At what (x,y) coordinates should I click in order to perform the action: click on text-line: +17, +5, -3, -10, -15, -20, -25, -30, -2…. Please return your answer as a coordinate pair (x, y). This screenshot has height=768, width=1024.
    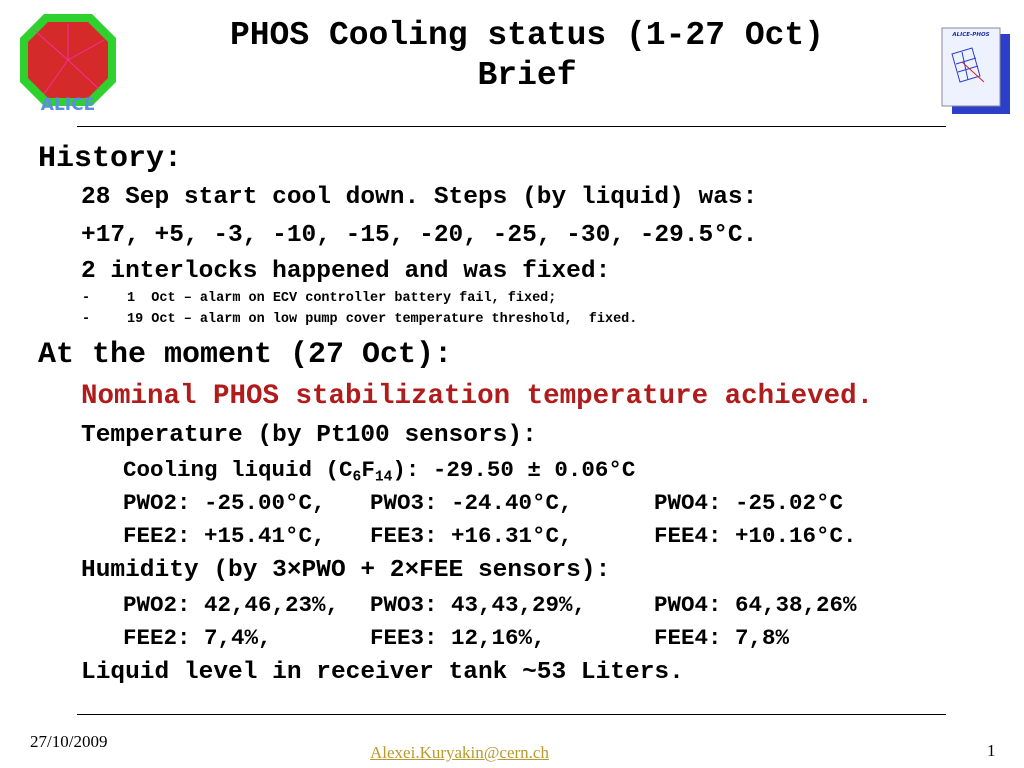
    Looking at the image, I should click on (419, 235).